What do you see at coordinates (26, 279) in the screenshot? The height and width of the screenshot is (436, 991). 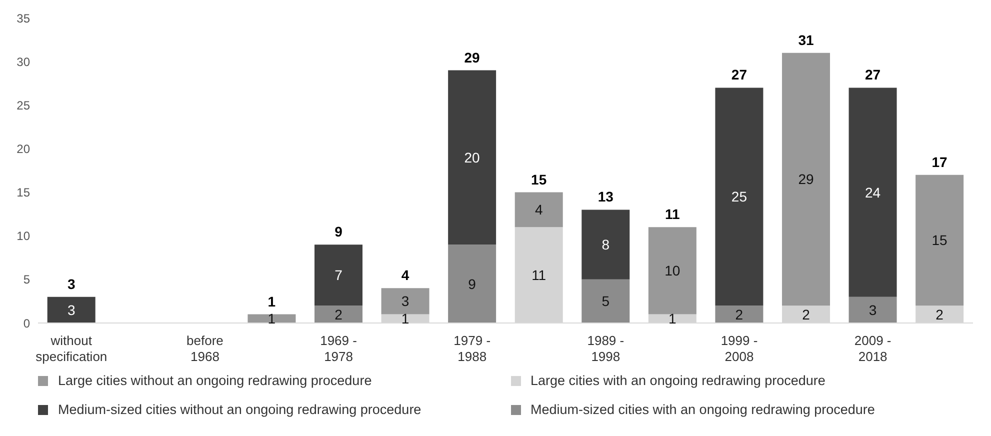 I see `y-tick-label: 5` at bounding box center [26, 279].